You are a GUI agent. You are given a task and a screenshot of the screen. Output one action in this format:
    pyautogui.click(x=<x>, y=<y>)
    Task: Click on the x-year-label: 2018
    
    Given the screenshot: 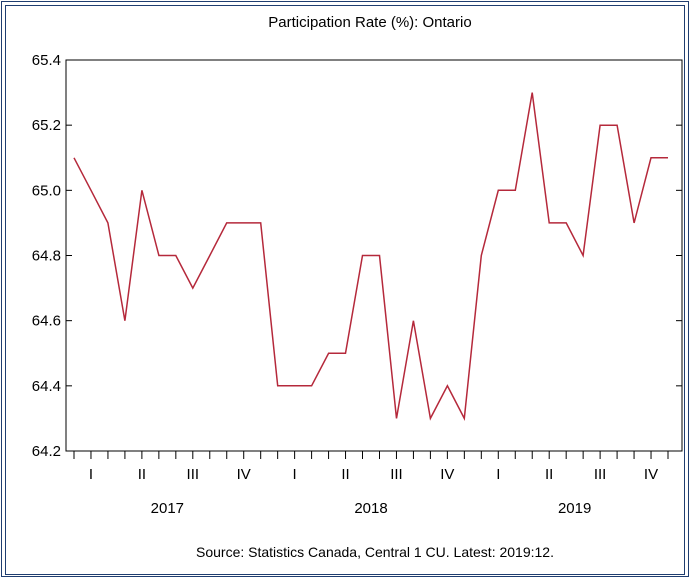 What is the action you would take?
    pyautogui.click(x=370, y=508)
    